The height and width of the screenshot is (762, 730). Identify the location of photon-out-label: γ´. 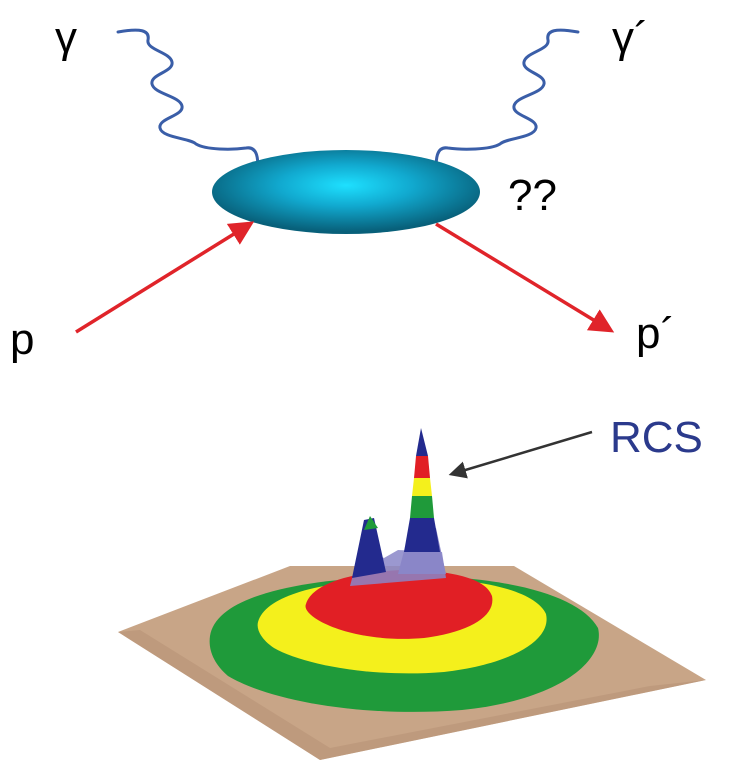
(630, 37).